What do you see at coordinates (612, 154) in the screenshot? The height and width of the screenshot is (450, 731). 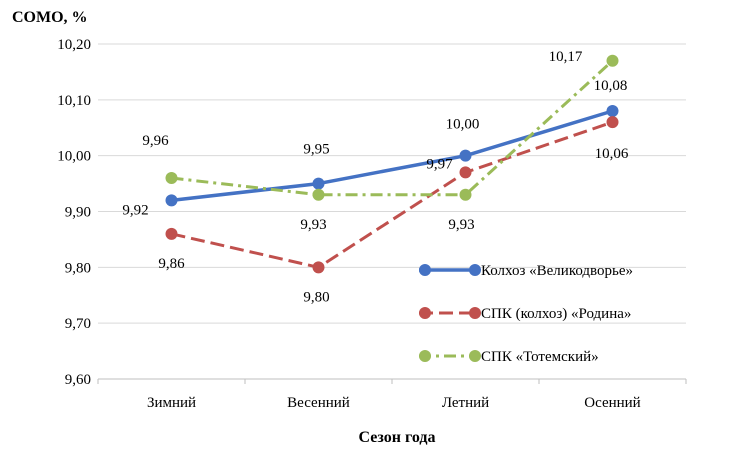 I see `data-label: 10,06` at bounding box center [612, 154].